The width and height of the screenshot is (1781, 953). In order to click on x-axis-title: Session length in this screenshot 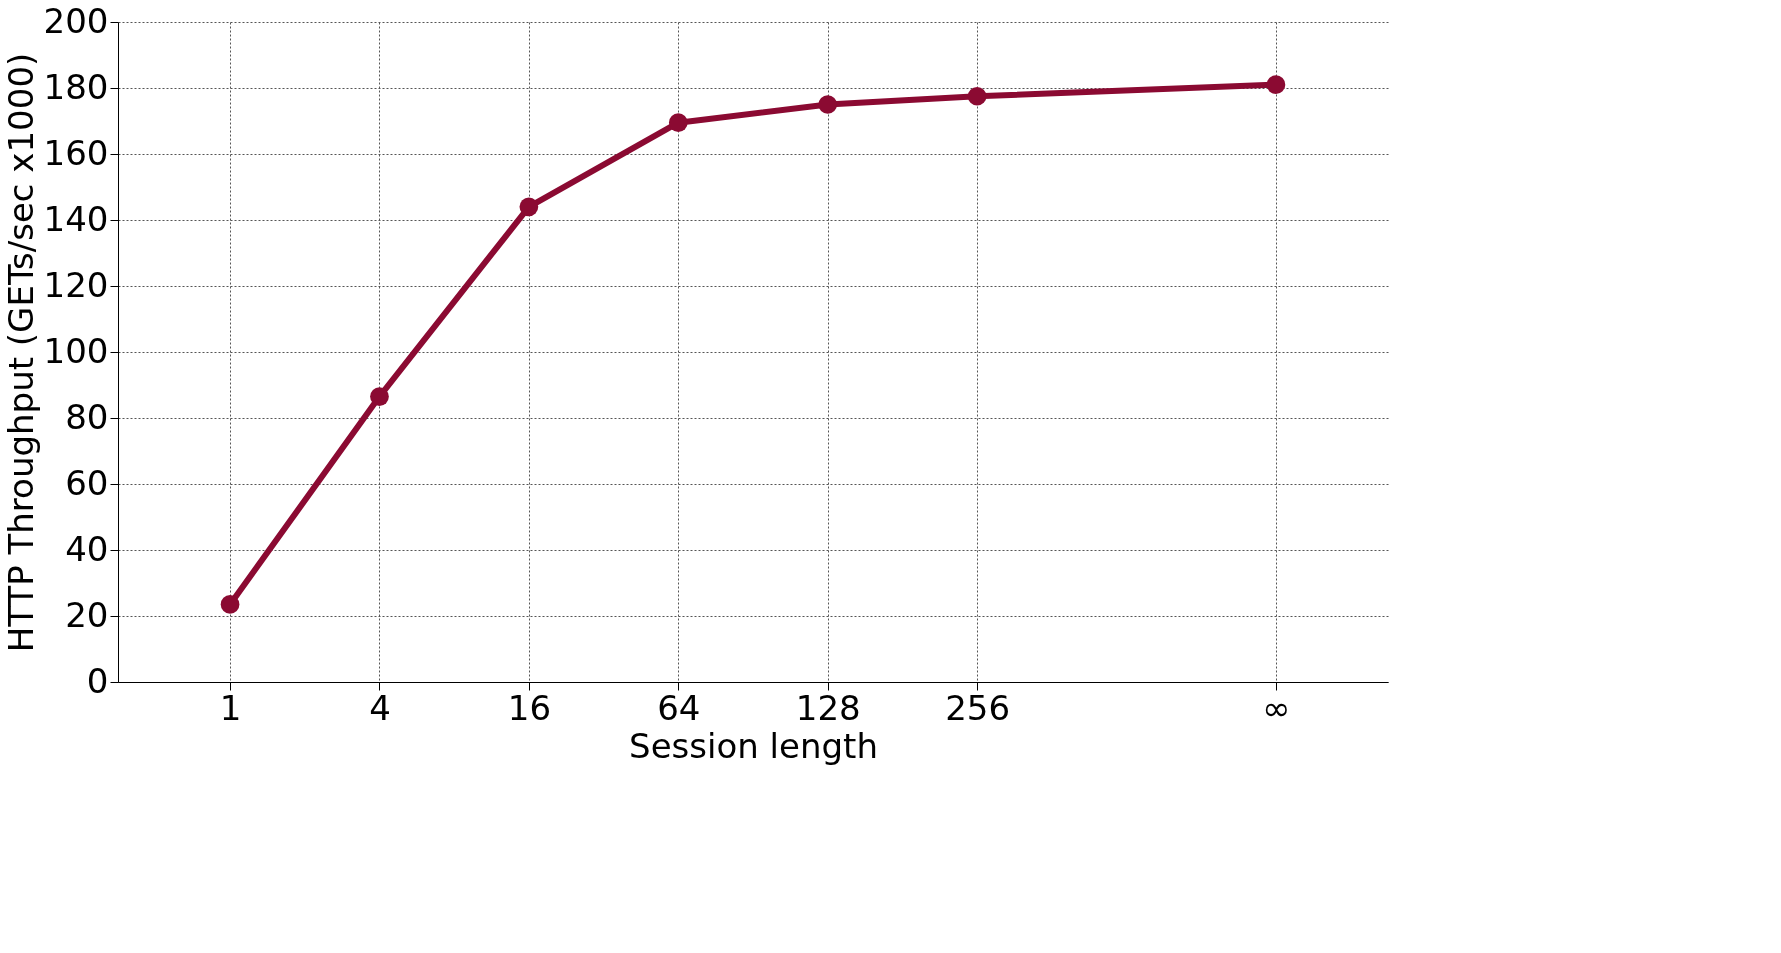, I will do `click(753, 745)`.